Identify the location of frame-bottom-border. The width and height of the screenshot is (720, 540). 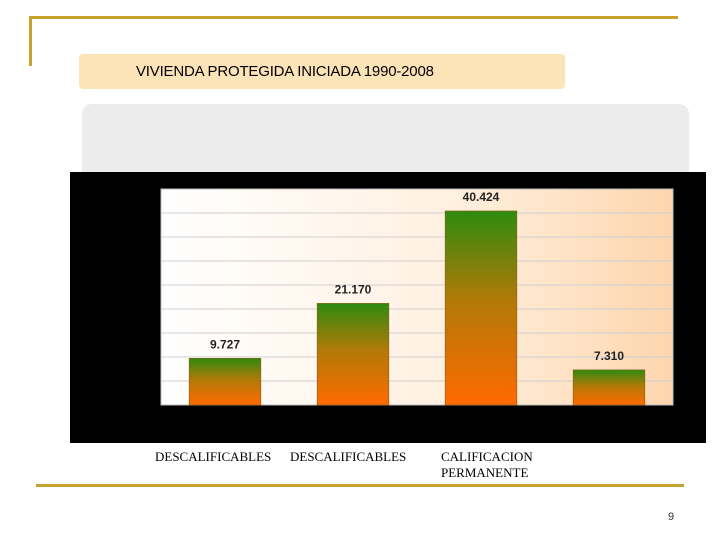
(360, 485).